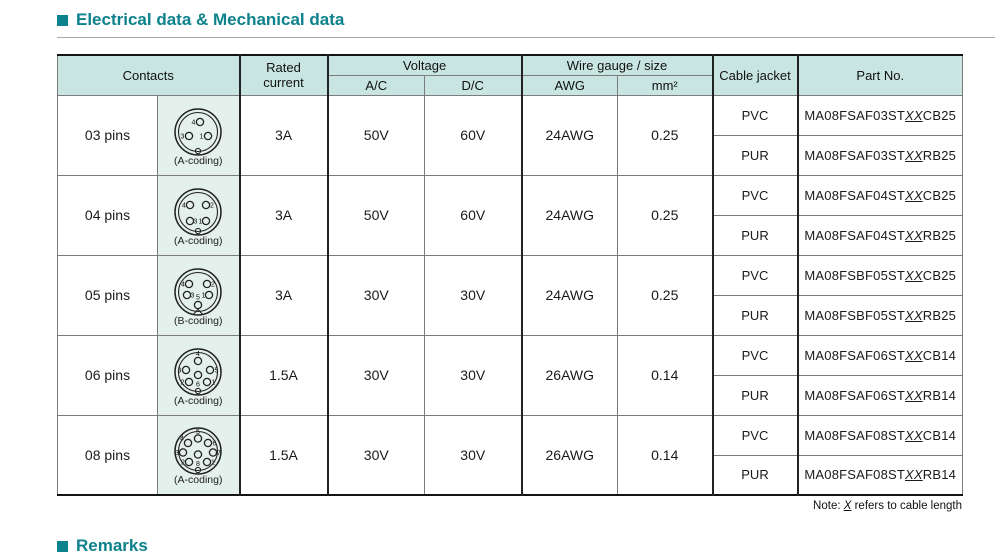 The width and height of the screenshot is (1000, 556). I want to click on connector-diagram-cell: 4 3 5 2 1 6 (A-coding), so click(198, 375).